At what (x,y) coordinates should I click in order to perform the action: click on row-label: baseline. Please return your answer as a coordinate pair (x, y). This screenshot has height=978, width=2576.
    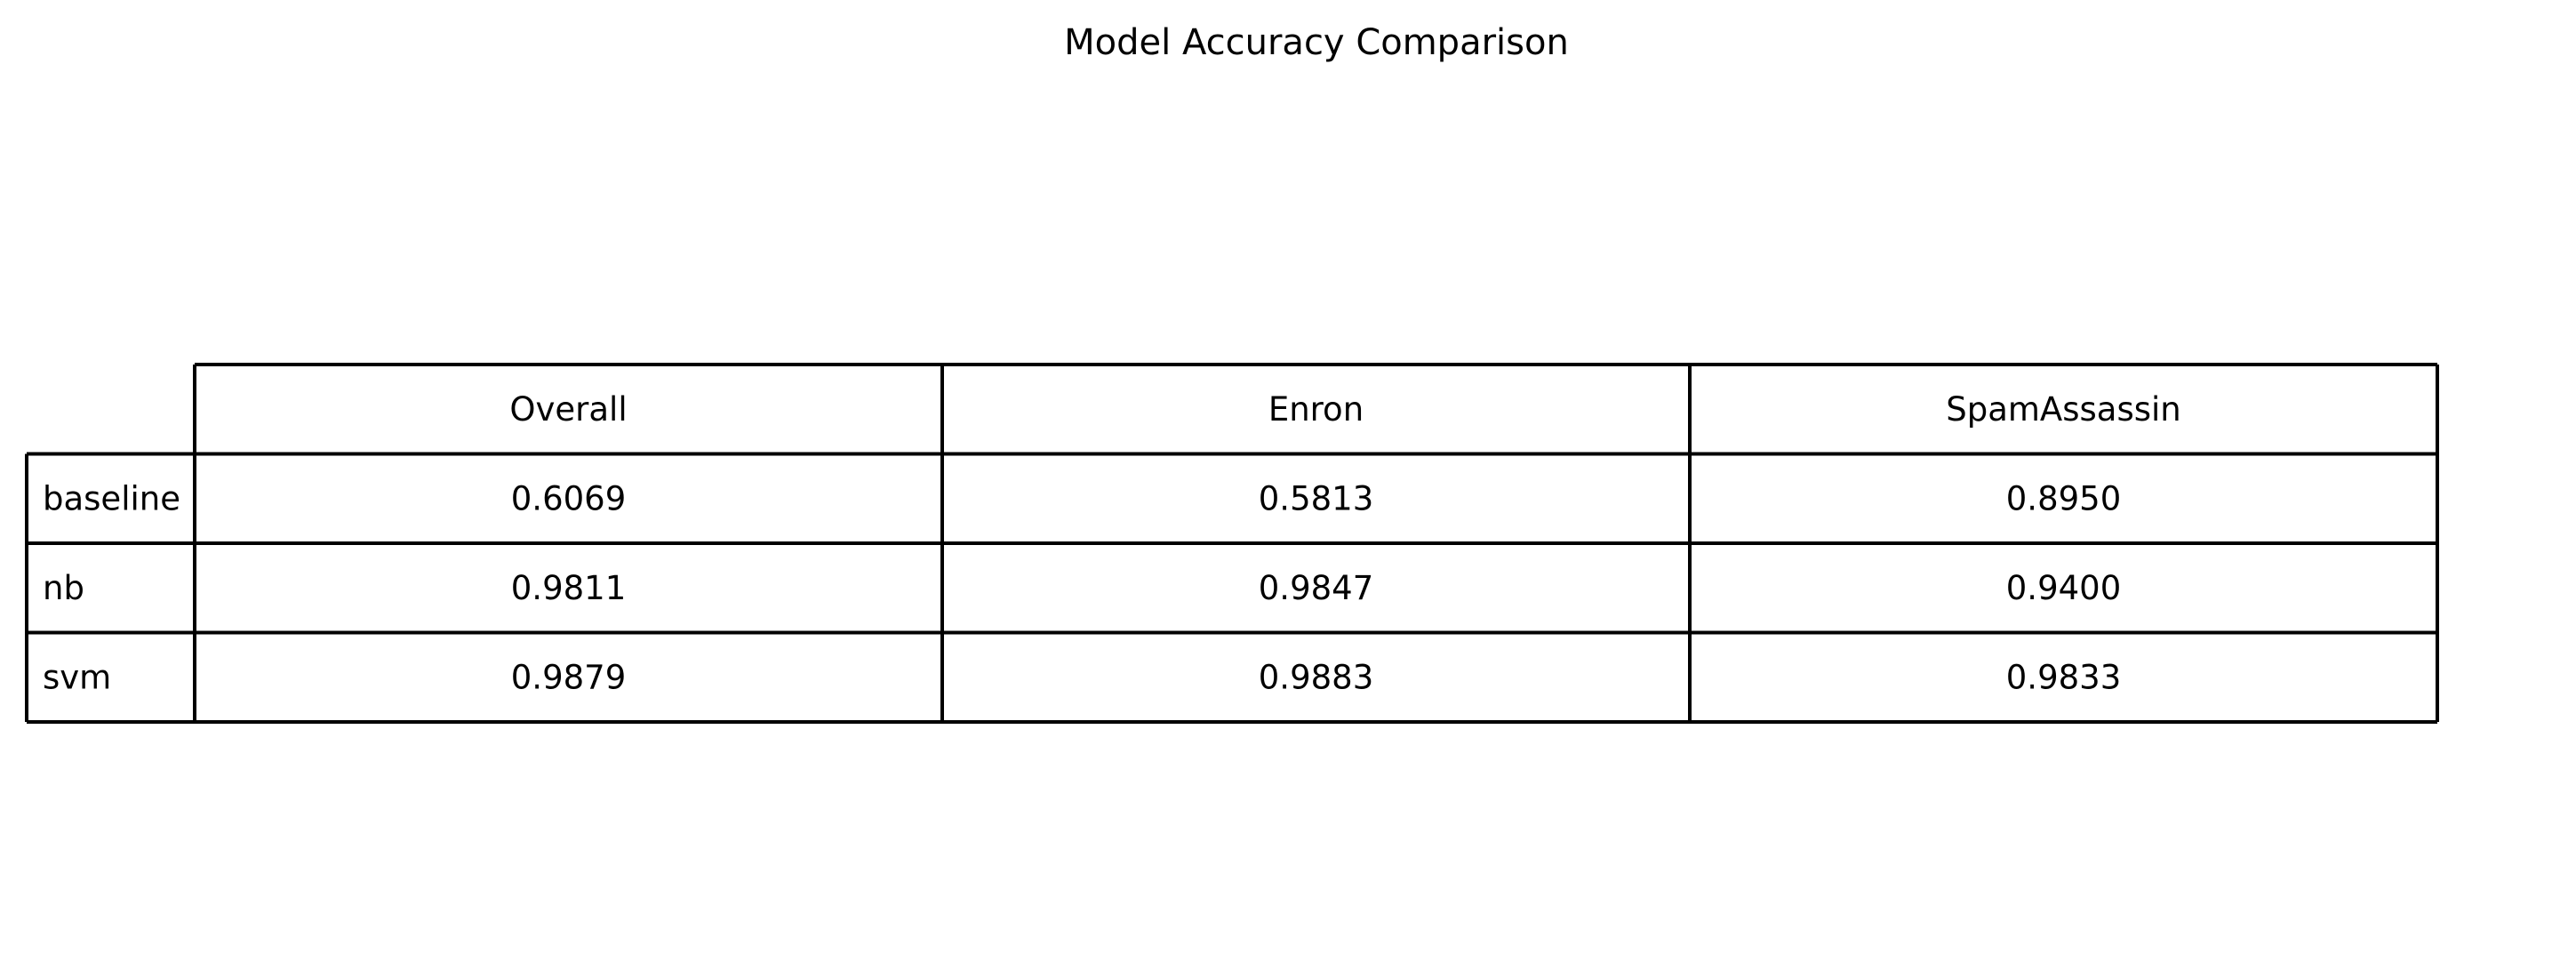
    Looking at the image, I should click on (111, 498).